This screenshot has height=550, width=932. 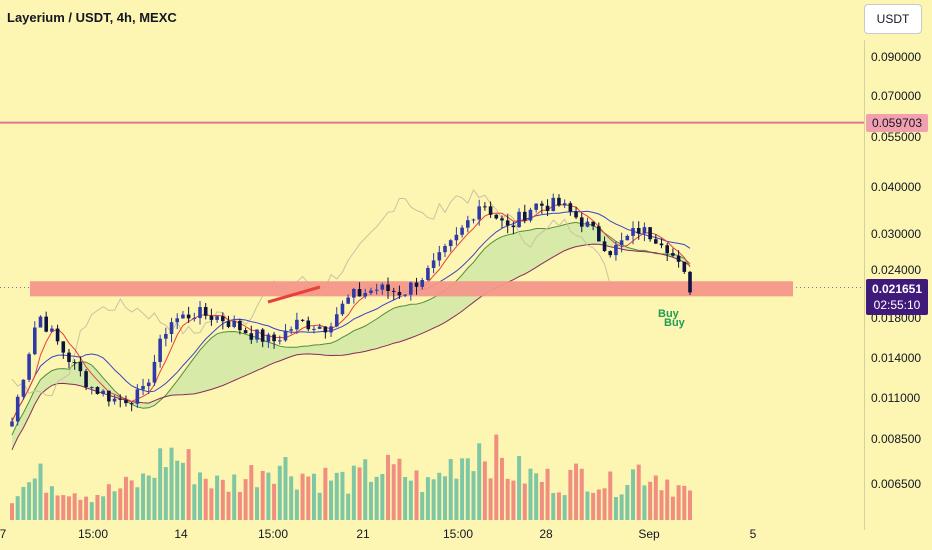 What do you see at coordinates (896, 137) in the screenshot?
I see `y-tick-label: 0.055000` at bounding box center [896, 137].